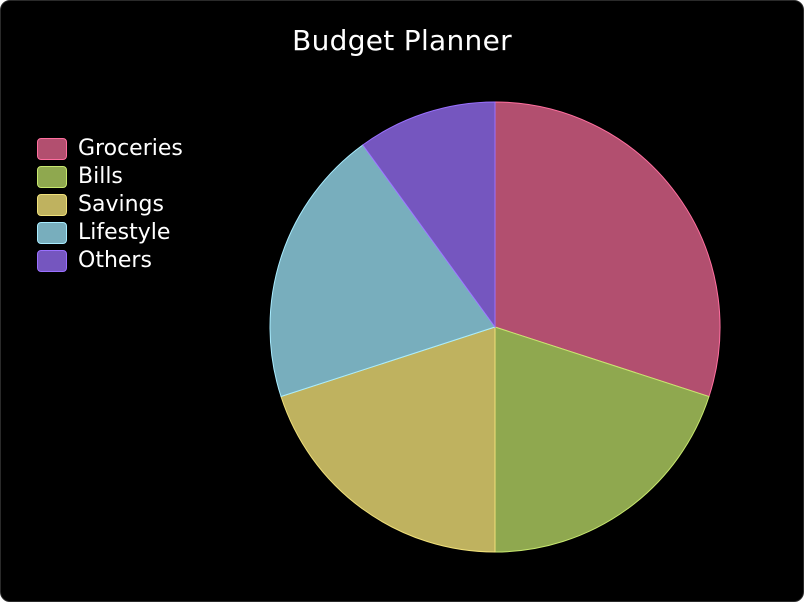 The image size is (804, 602). Describe the element at coordinates (402, 40) in the screenshot. I see `chart-title: Budget Planner` at that location.